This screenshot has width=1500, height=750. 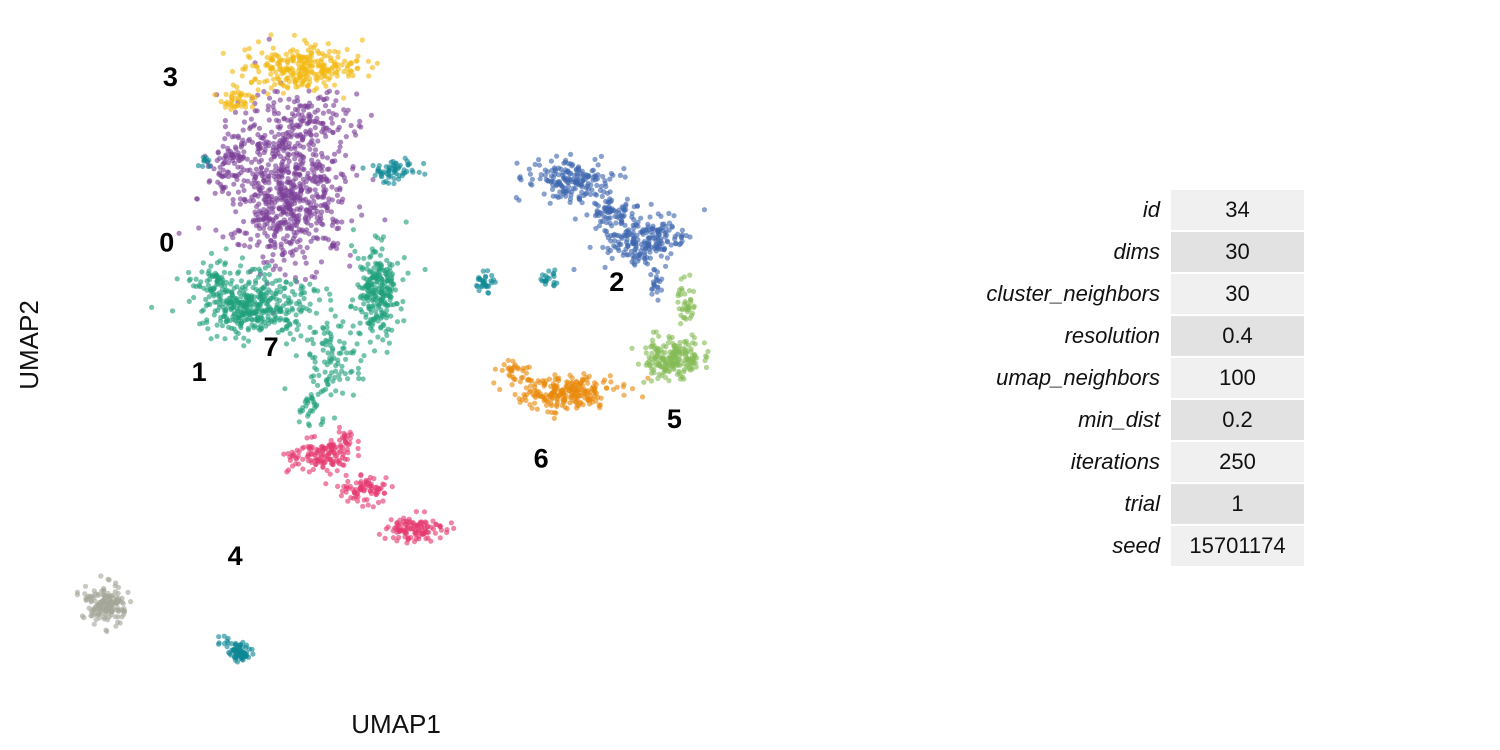 I want to click on x-axis-label: UMAP1, so click(x=396, y=724).